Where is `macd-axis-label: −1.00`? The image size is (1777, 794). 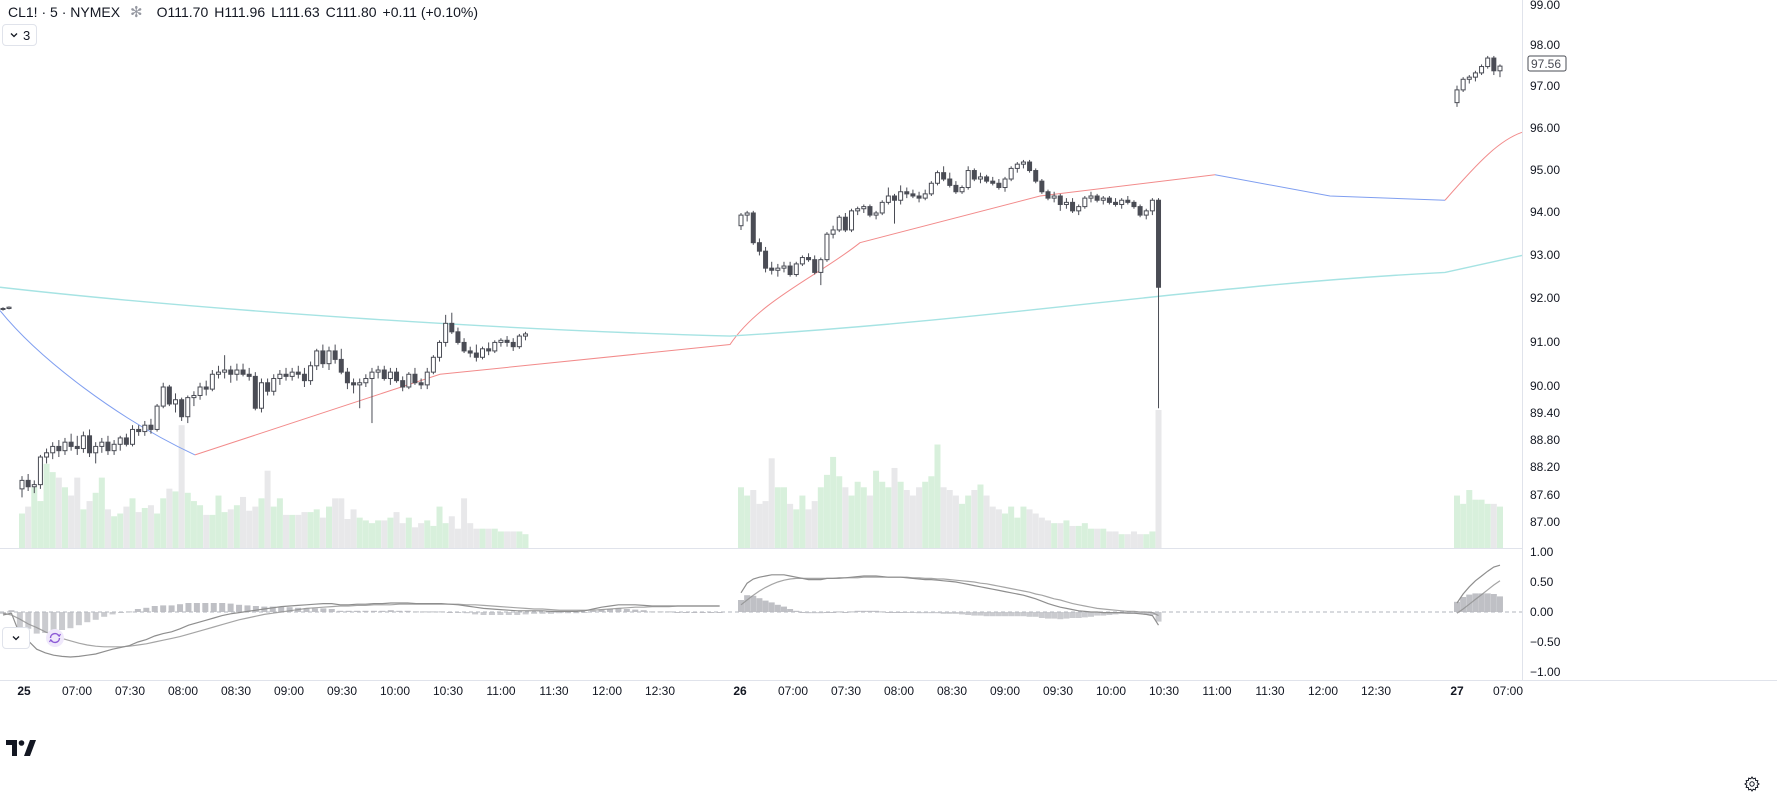 macd-axis-label: −1.00 is located at coordinates (1545, 672).